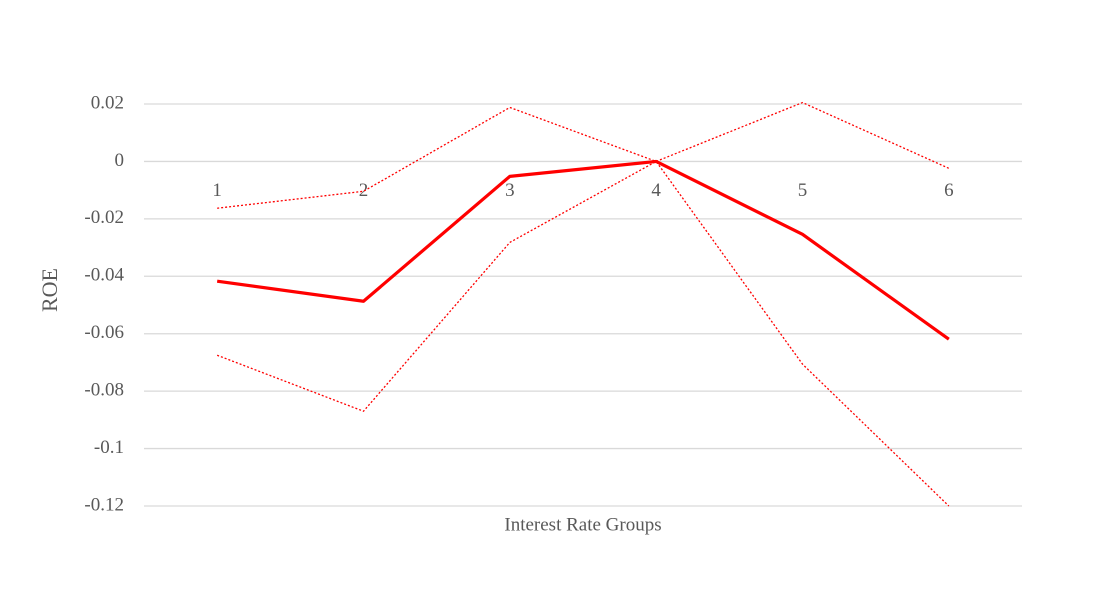  I want to click on x-tick-label: 3, so click(510, 190).